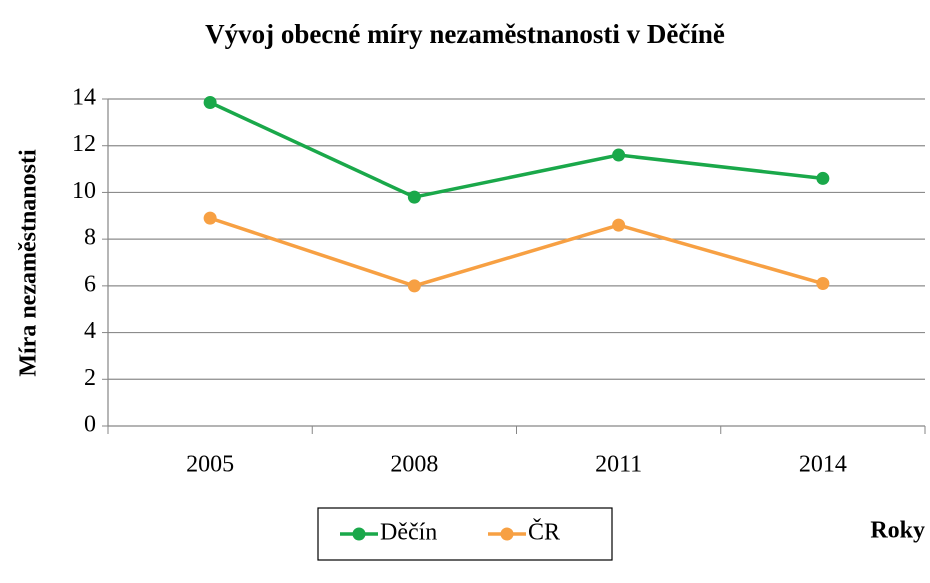 This screenshot has height=583, width=930. What do you see at coordinates (84, 191) in the screenshot?
I see `y-tick-label: 10` at bounding box center [84, 191].